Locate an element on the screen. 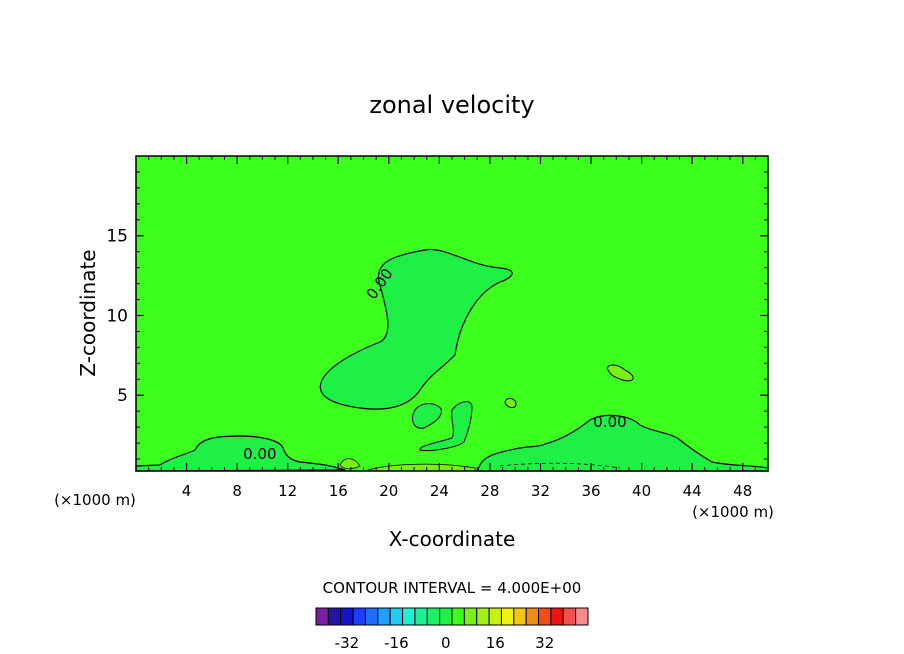 The height and width of the screenshot is (654, 904). x-tick-label: 8 is located at coordinates (237, 491).